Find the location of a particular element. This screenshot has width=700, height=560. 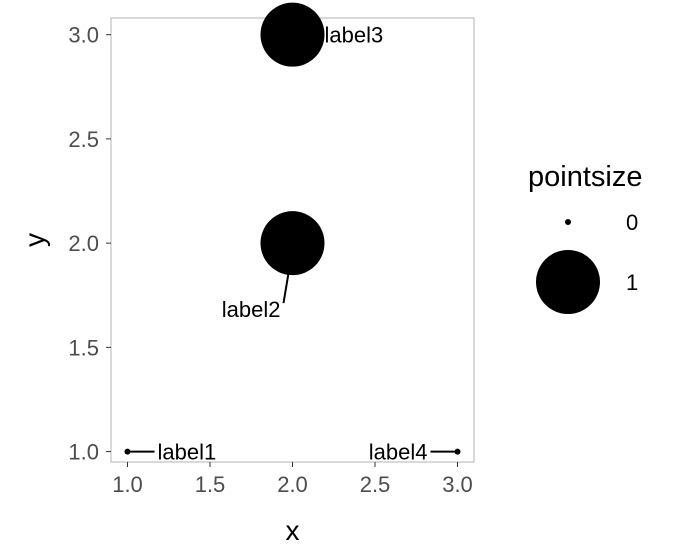

point-label: label2 is located at coordinates (251, 309).